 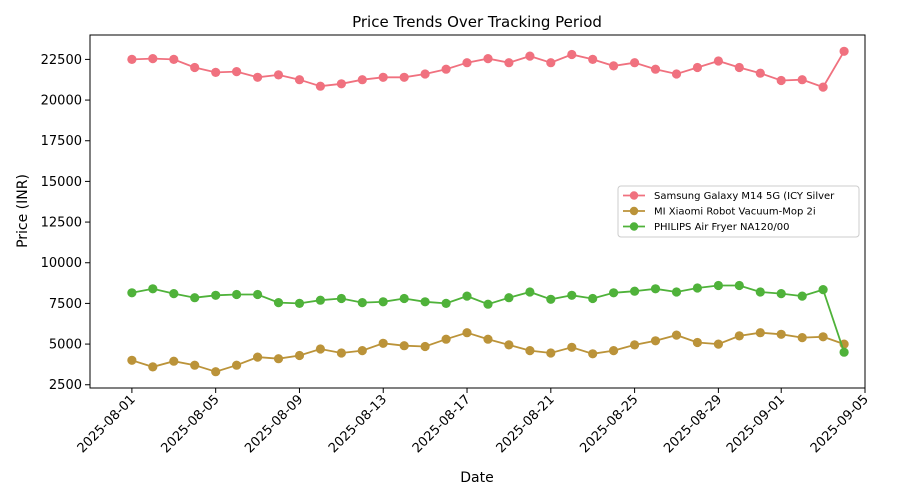 What do you see at coordinates (65, 345) in the screenshot?
I see `y-tick-label: 5000` at bounding box center [65, 345].